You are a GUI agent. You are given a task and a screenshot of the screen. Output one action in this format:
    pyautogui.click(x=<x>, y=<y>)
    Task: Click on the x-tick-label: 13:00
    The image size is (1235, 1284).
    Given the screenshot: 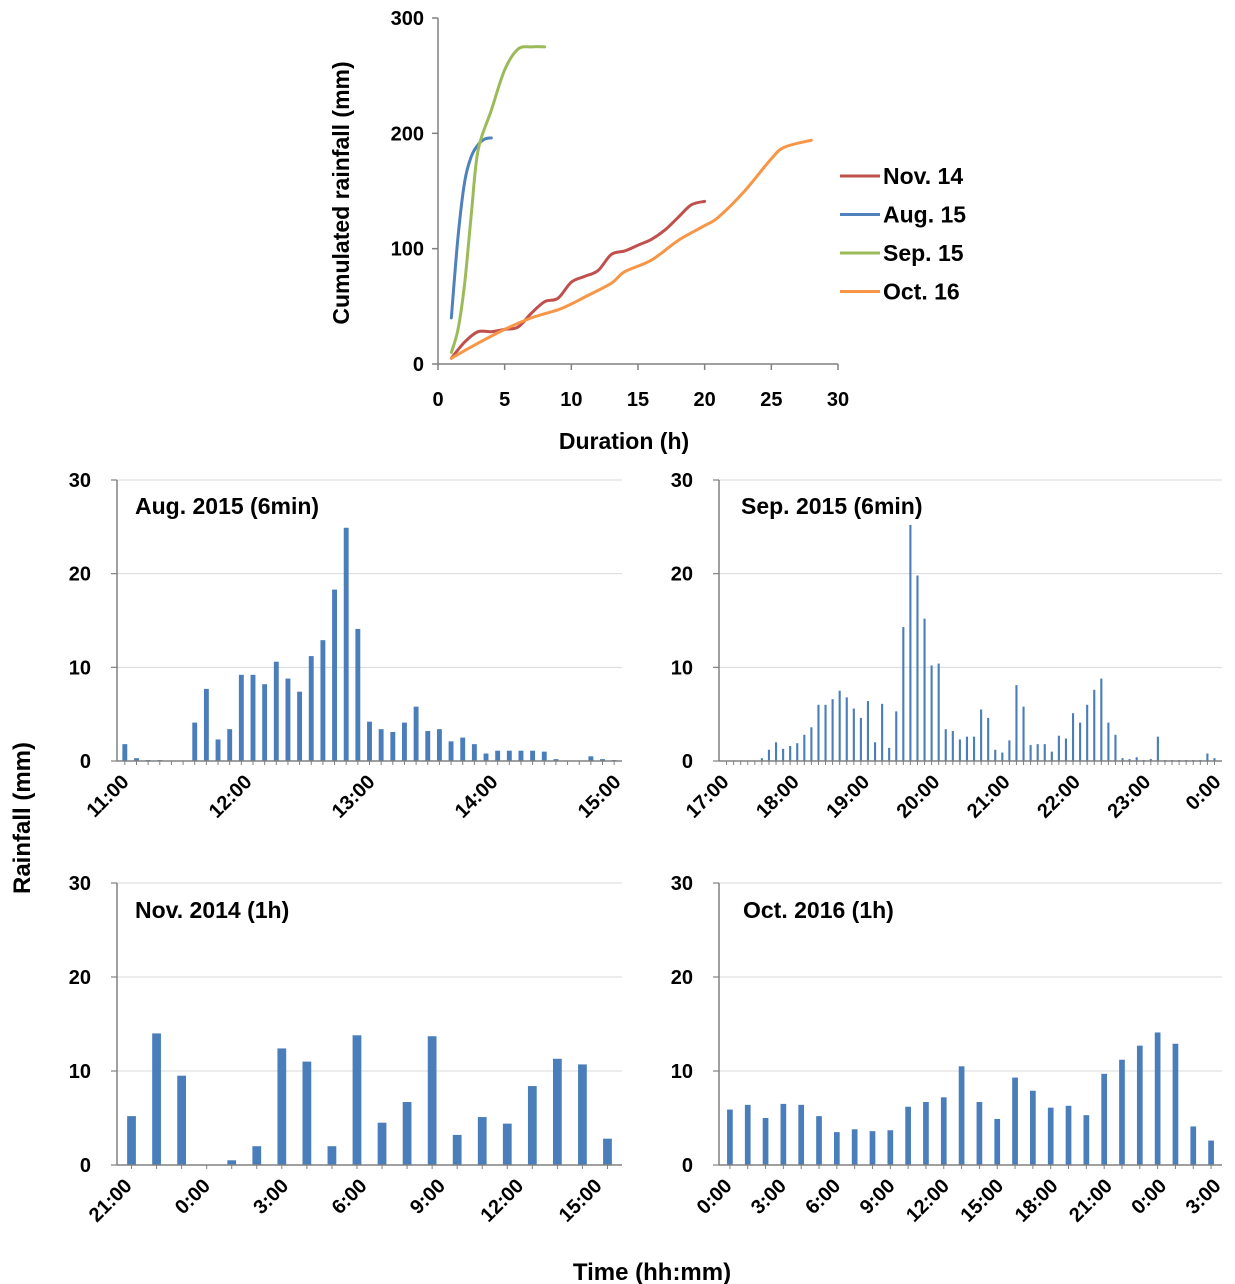 What is the action you would take?
    pyautogui.click(x=354, y=797)
    